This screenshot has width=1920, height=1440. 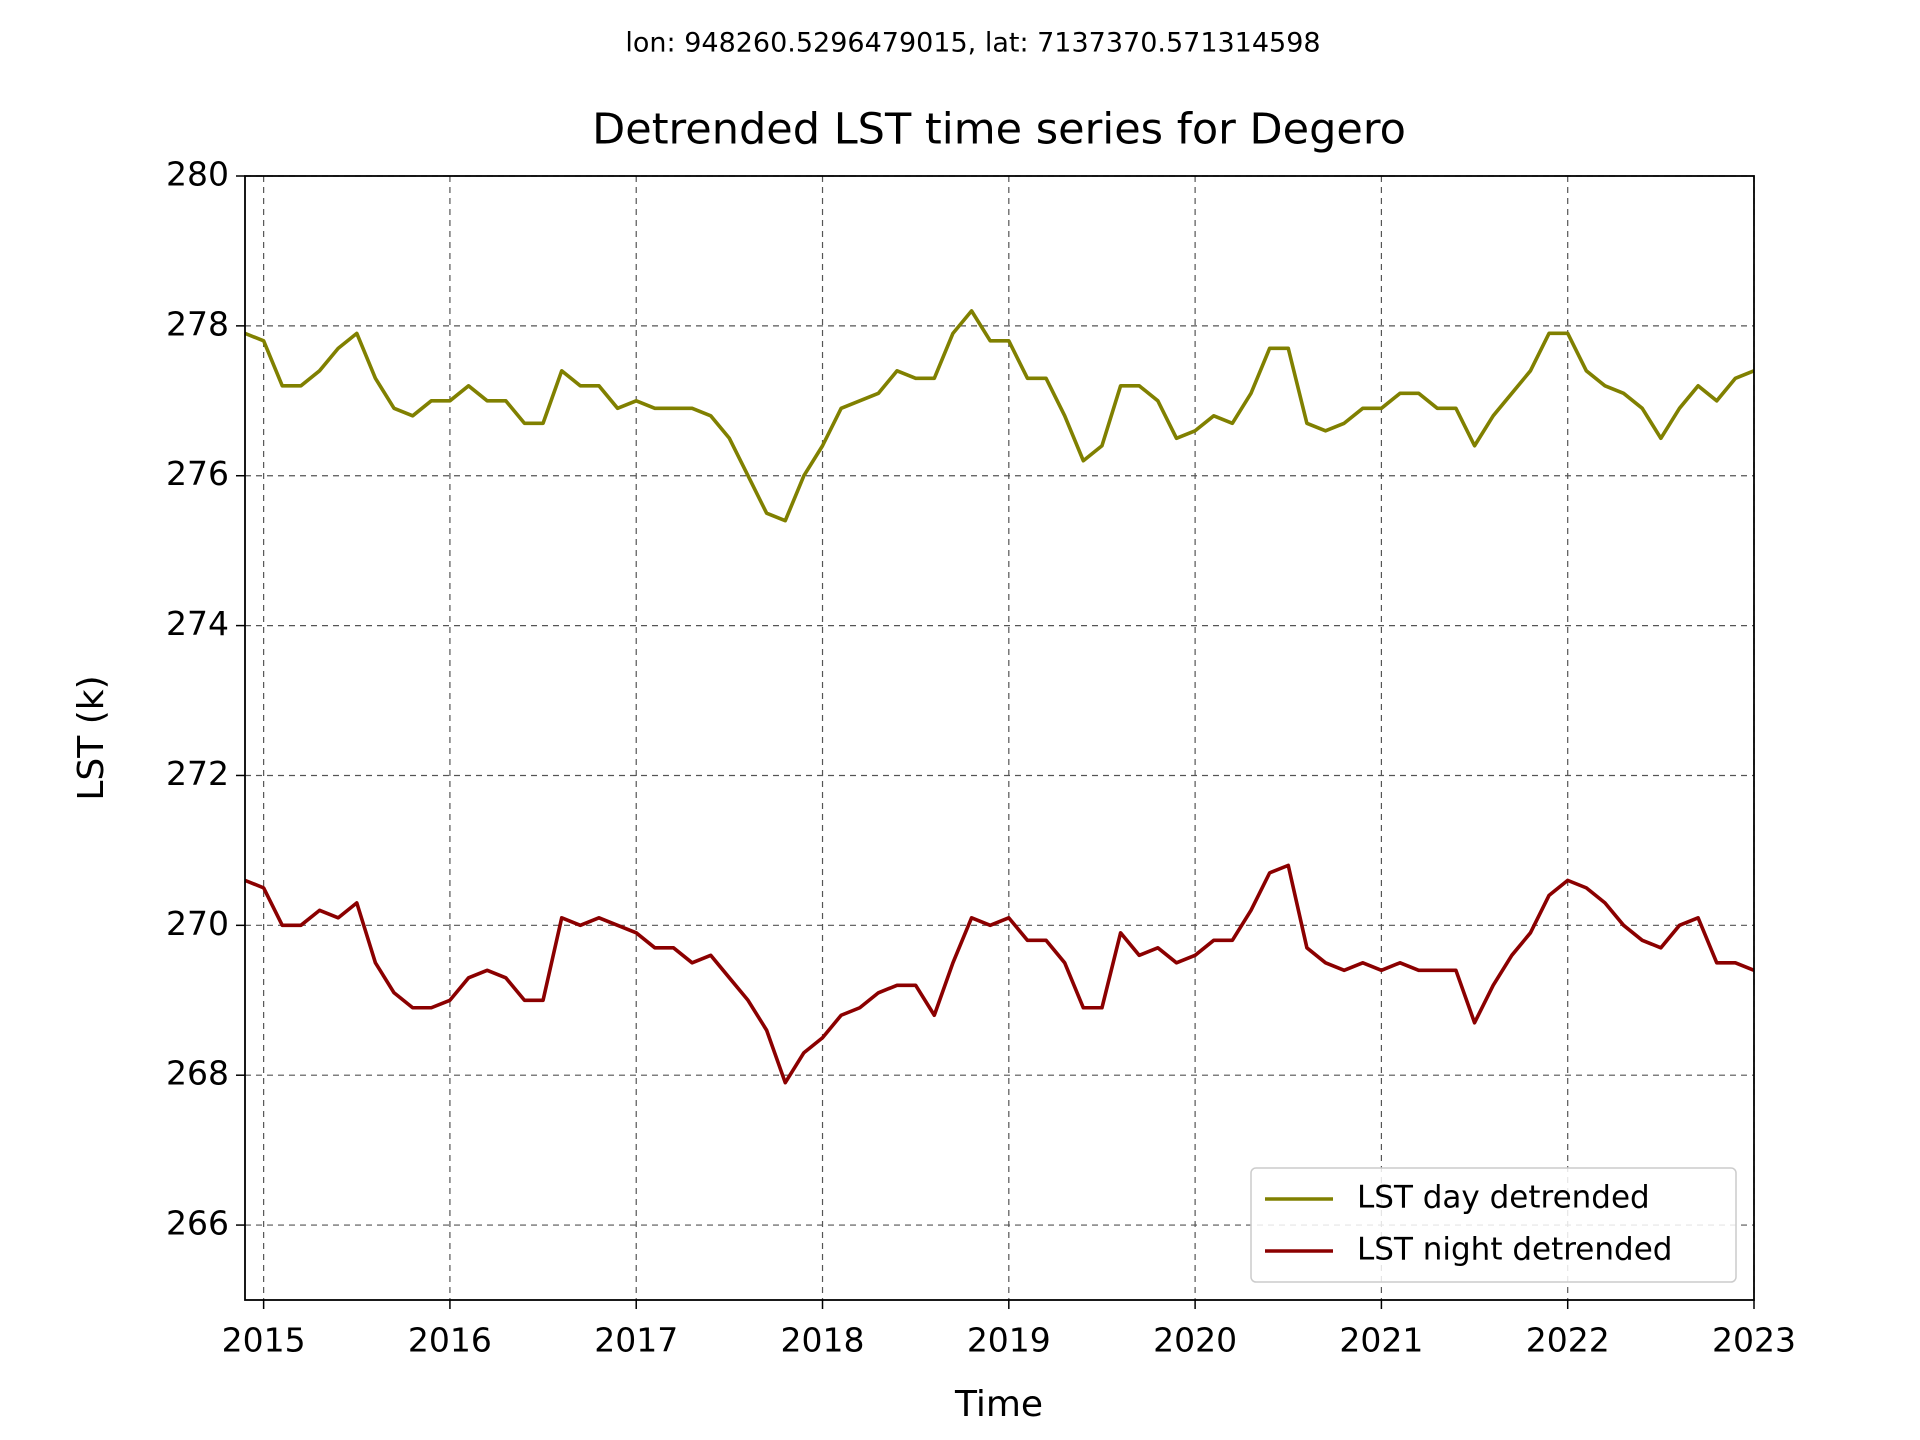 I want to click on x-tick-label: 2022, so click(x=1568, y=1340).